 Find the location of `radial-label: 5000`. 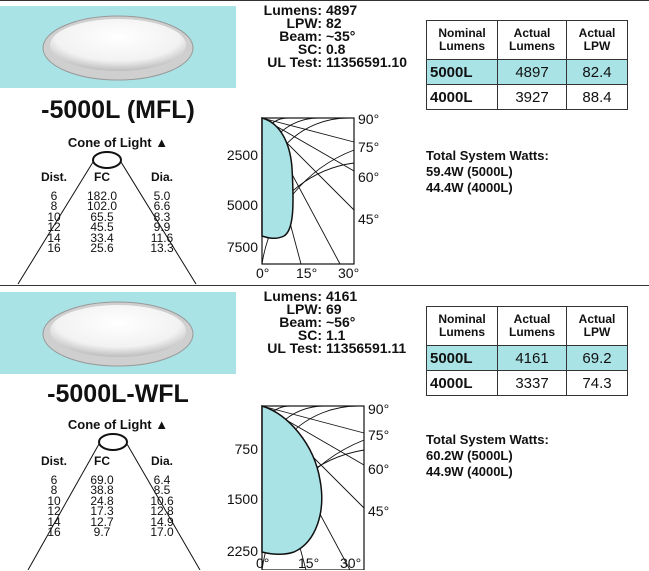

radial-label: 5000 is located at coordinates (242, 205).